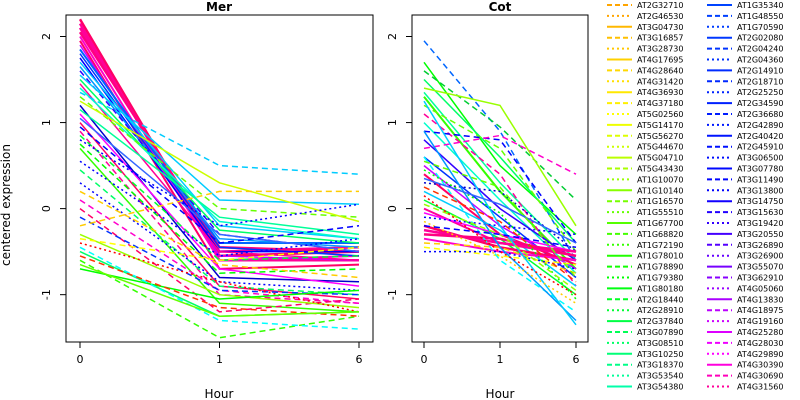  Describe the element at coordinates (760, 103) in the screenshot. I see `legend-label-1-9: AT2G34590` at that location.